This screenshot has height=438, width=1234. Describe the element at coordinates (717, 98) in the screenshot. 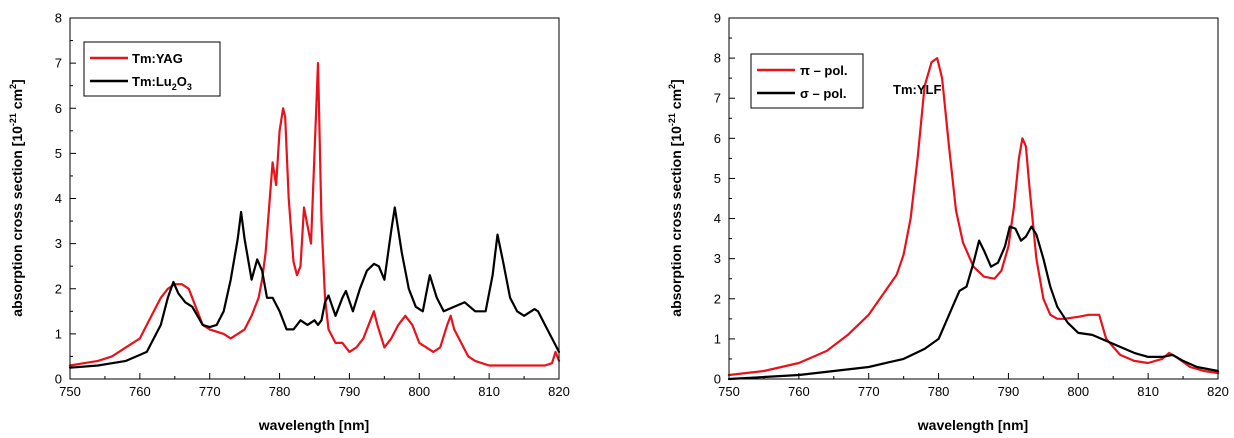

I see `right-y-tick-label-7: 7` at that location.